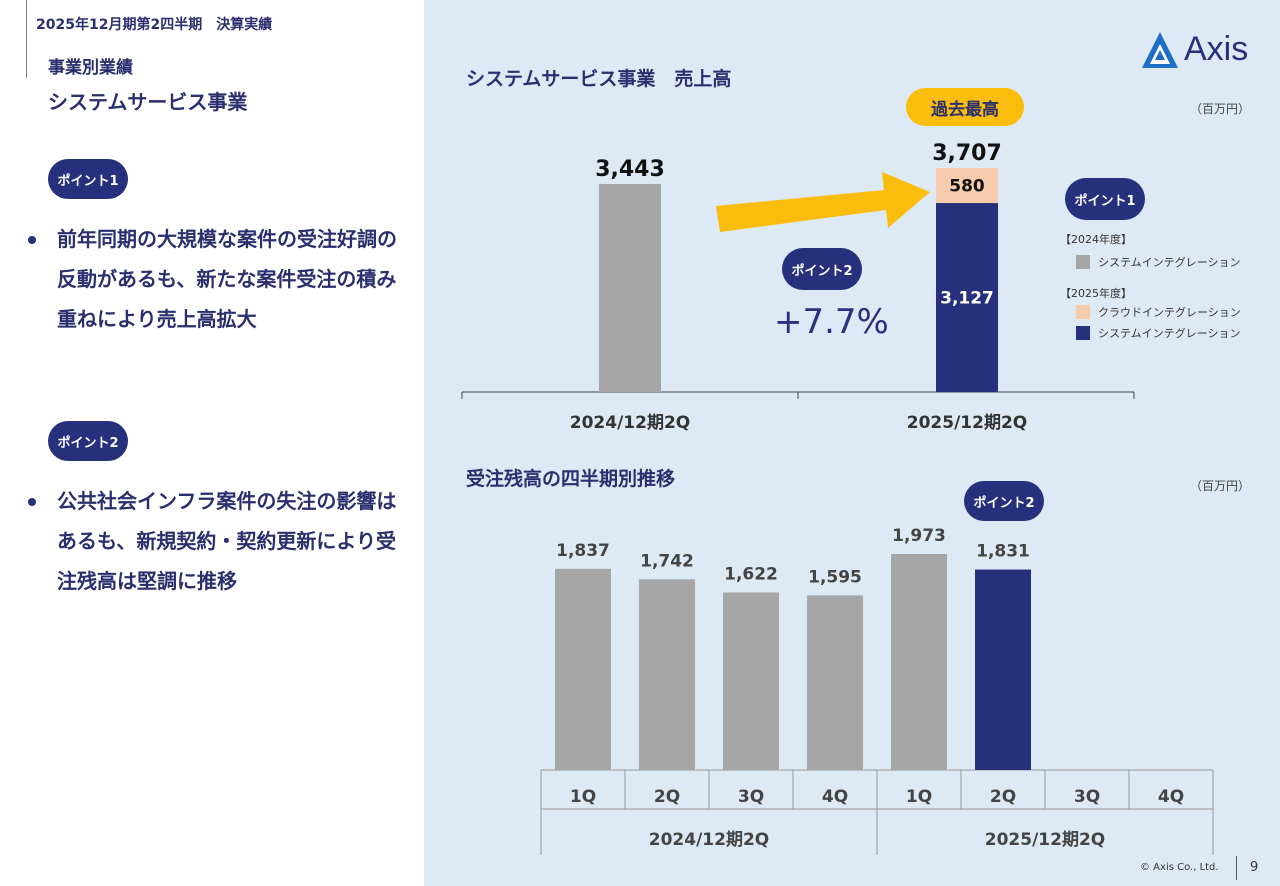  I want to click on subsection-title: システムサービス事業, so click(148, 102).